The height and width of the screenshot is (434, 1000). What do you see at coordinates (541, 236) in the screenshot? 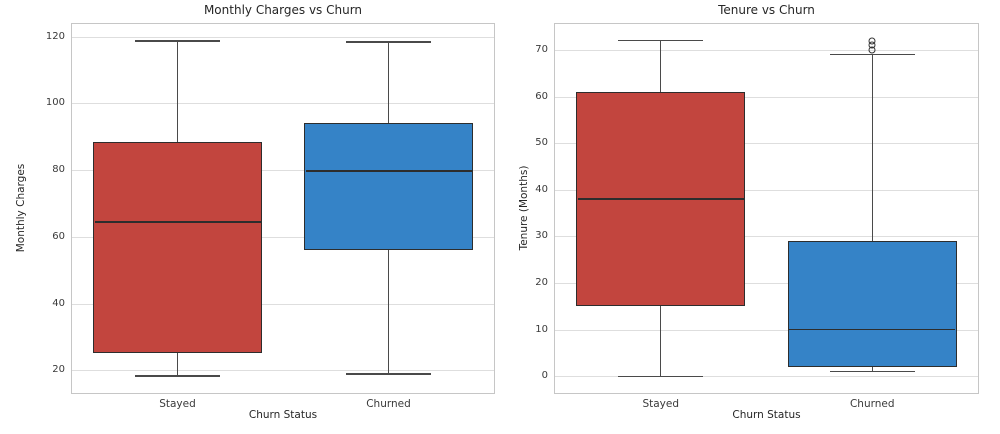
I see `y-tick-label: 30` at bounding box center [541, 236].